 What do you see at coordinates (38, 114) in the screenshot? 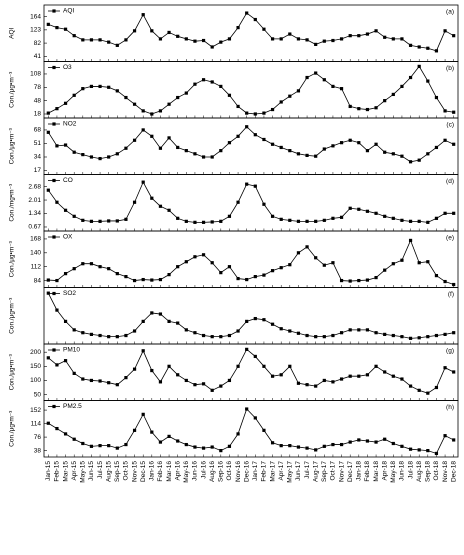
I see `y-tick-label: 18` at bounding box center [38, 114].